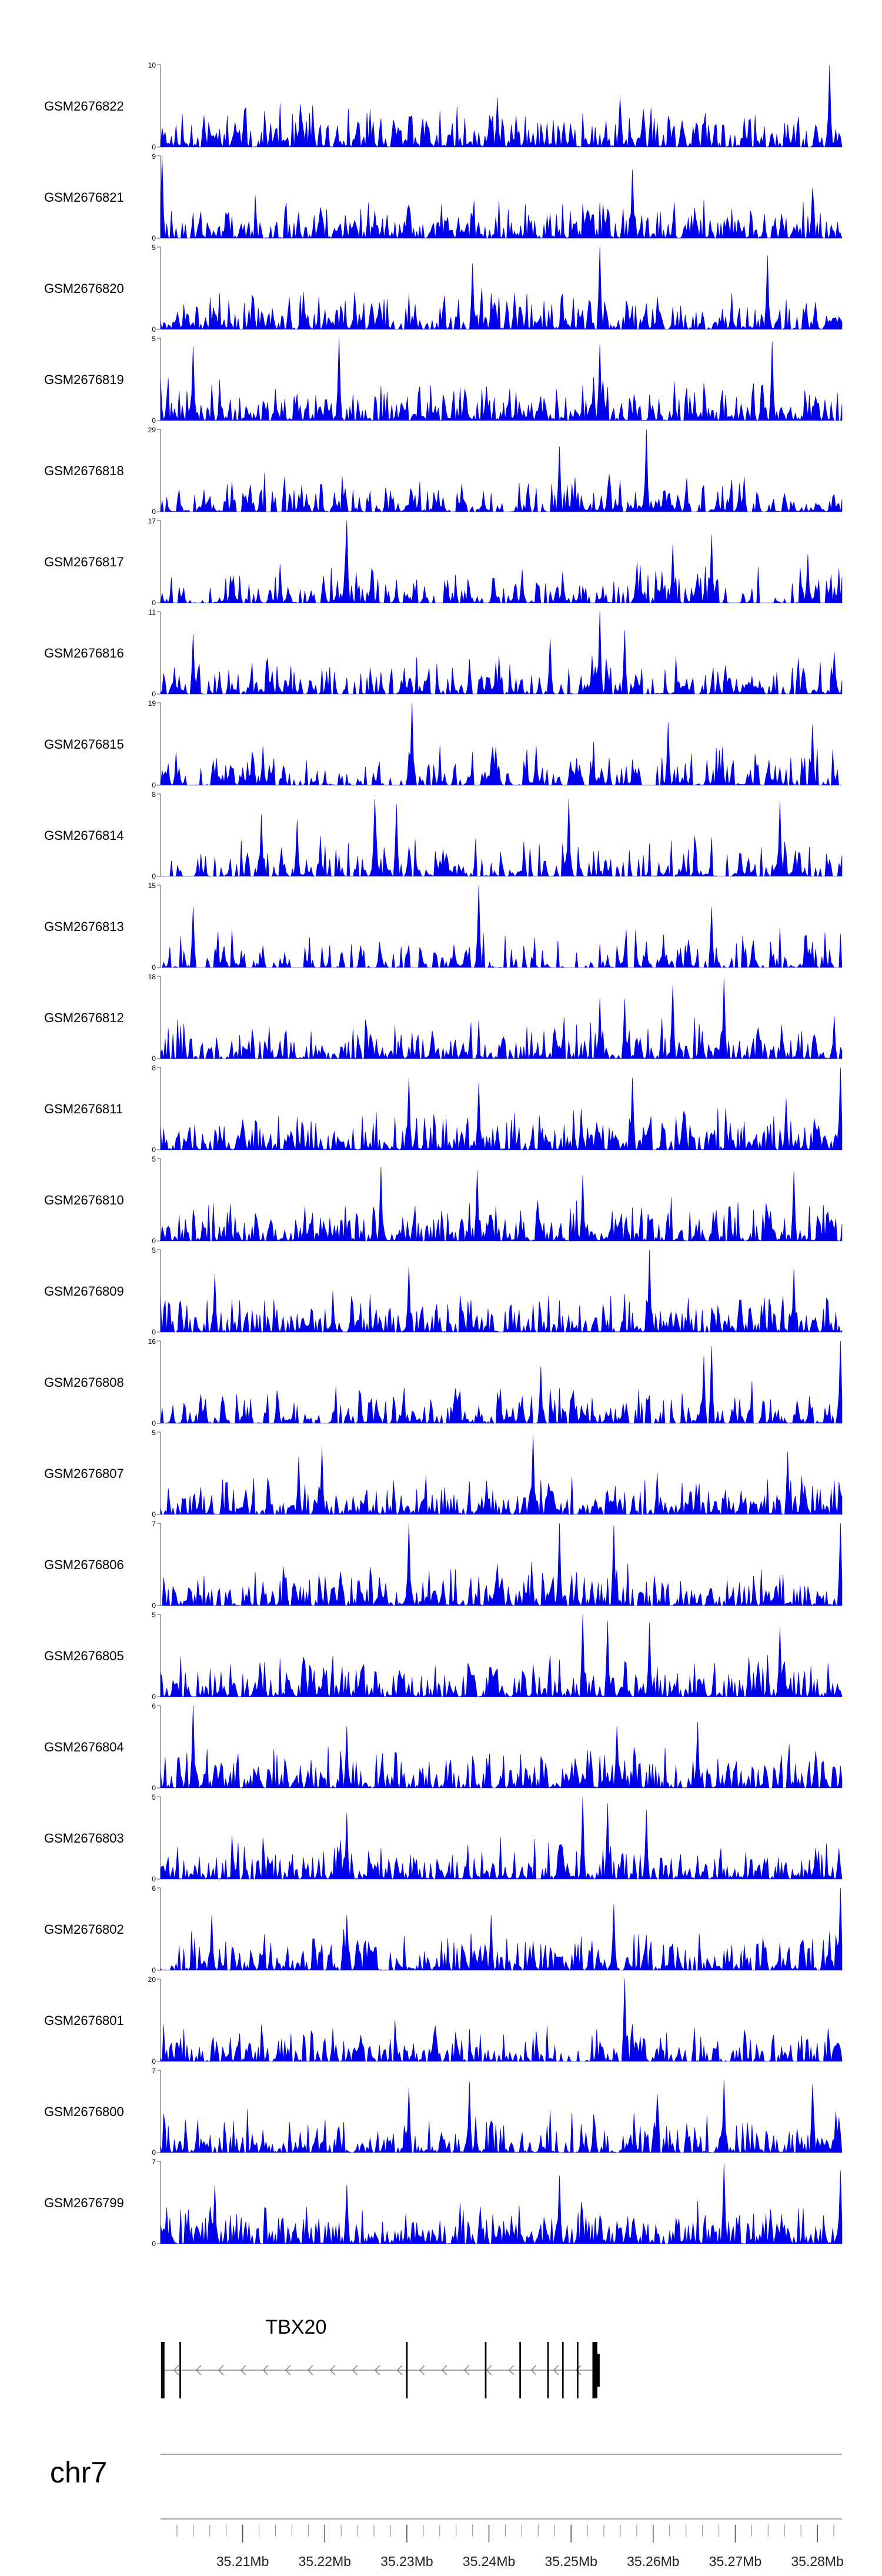 The image size is (882, 2576). Describe the element at coordinates (84, 744) in the screenshot. I see `track-label: GSM2676815` at that location.